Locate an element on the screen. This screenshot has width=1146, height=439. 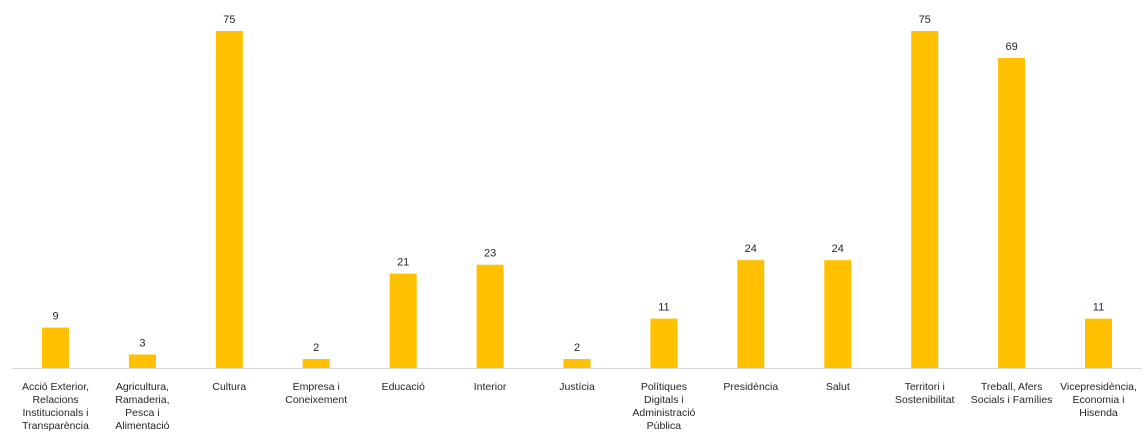
category-label: Salut is located at coordinates (838, 387).